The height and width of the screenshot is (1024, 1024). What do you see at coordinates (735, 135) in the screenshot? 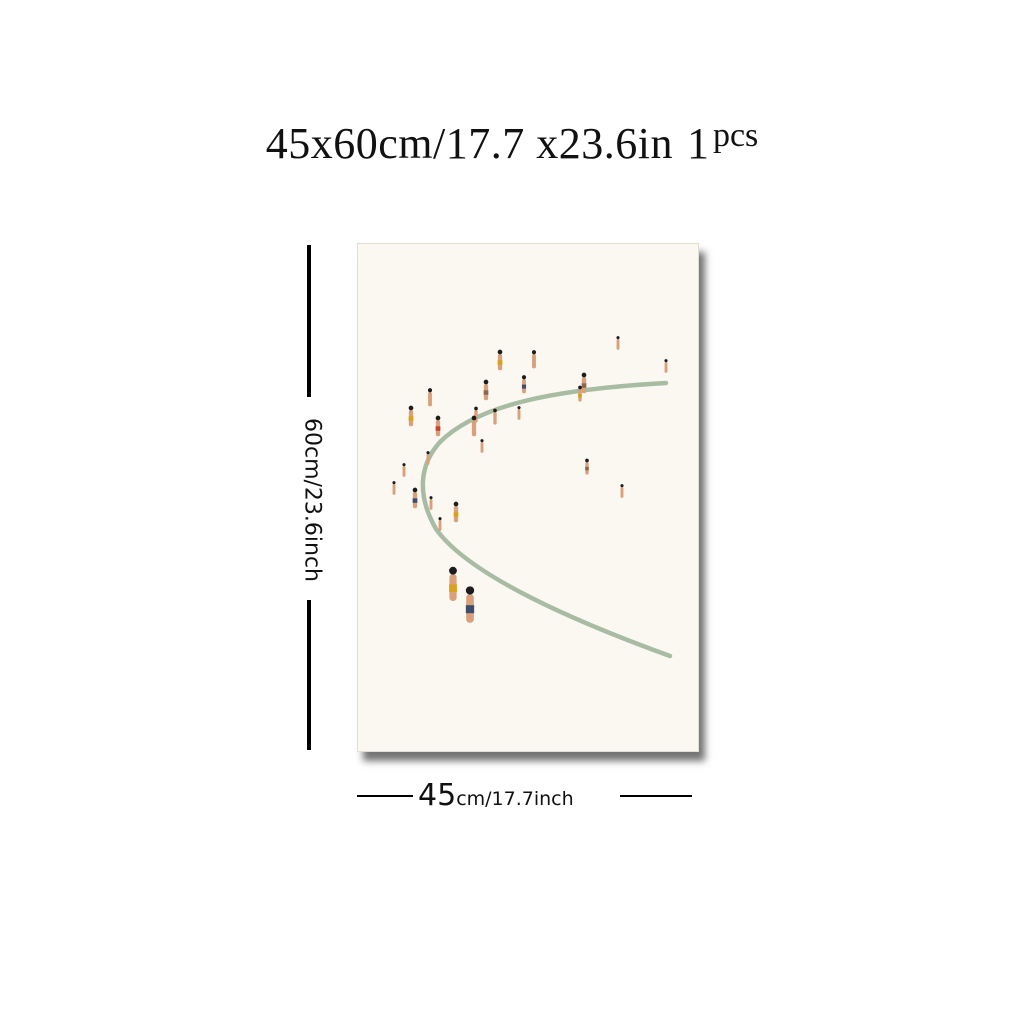
I see `quantity-unit: pcs` at bounding box center [735, 135].